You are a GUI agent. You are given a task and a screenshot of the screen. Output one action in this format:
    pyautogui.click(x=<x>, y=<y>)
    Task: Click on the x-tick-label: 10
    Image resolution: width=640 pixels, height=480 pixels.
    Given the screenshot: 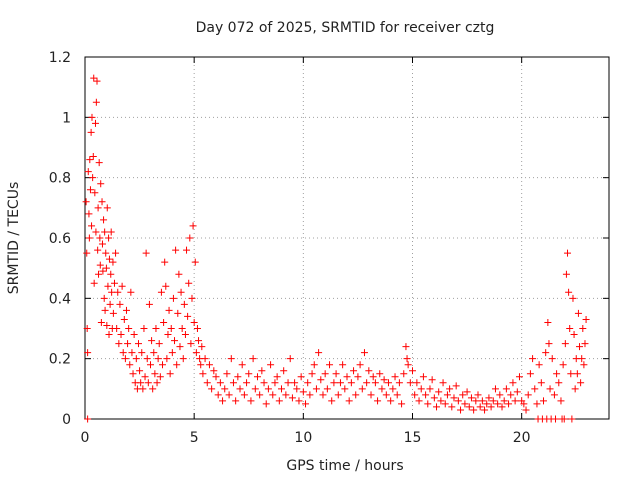 What is the action you would take?
    pyautogui.click(x=303, y=438)
    